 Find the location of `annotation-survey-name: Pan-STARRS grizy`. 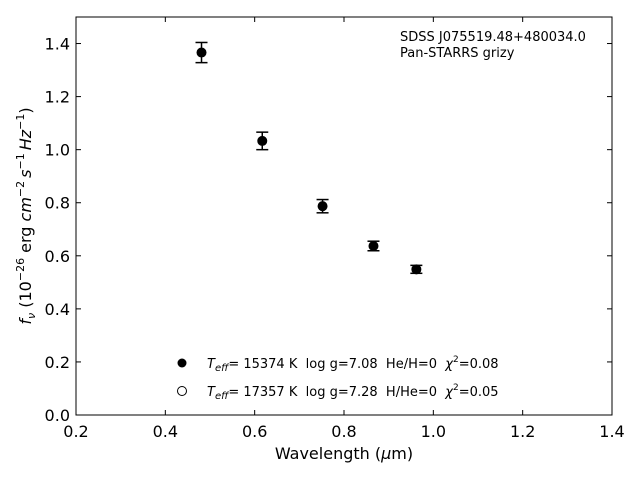

annotation-survey-name: Pan-STARRS grizy is located at coordinates (457, 53).